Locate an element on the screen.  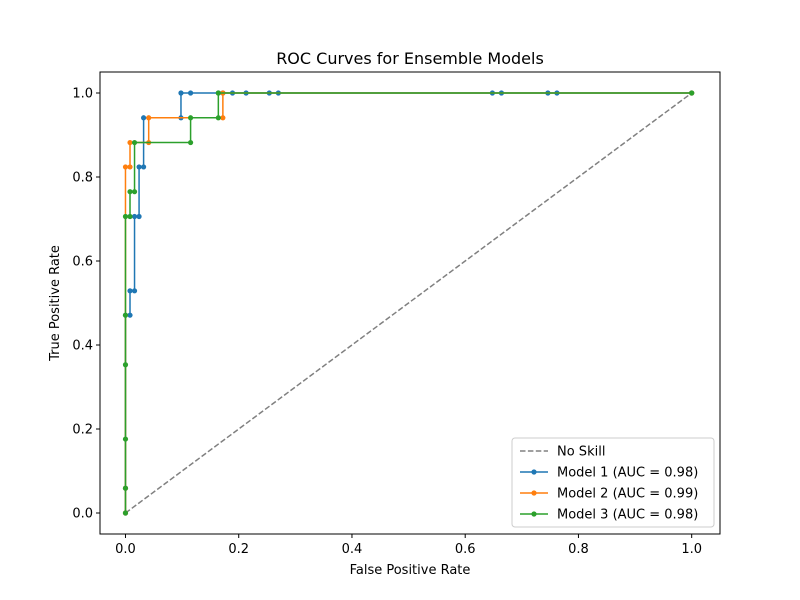
y-tick-label: 0.6 is located at coordinates (82, 262).